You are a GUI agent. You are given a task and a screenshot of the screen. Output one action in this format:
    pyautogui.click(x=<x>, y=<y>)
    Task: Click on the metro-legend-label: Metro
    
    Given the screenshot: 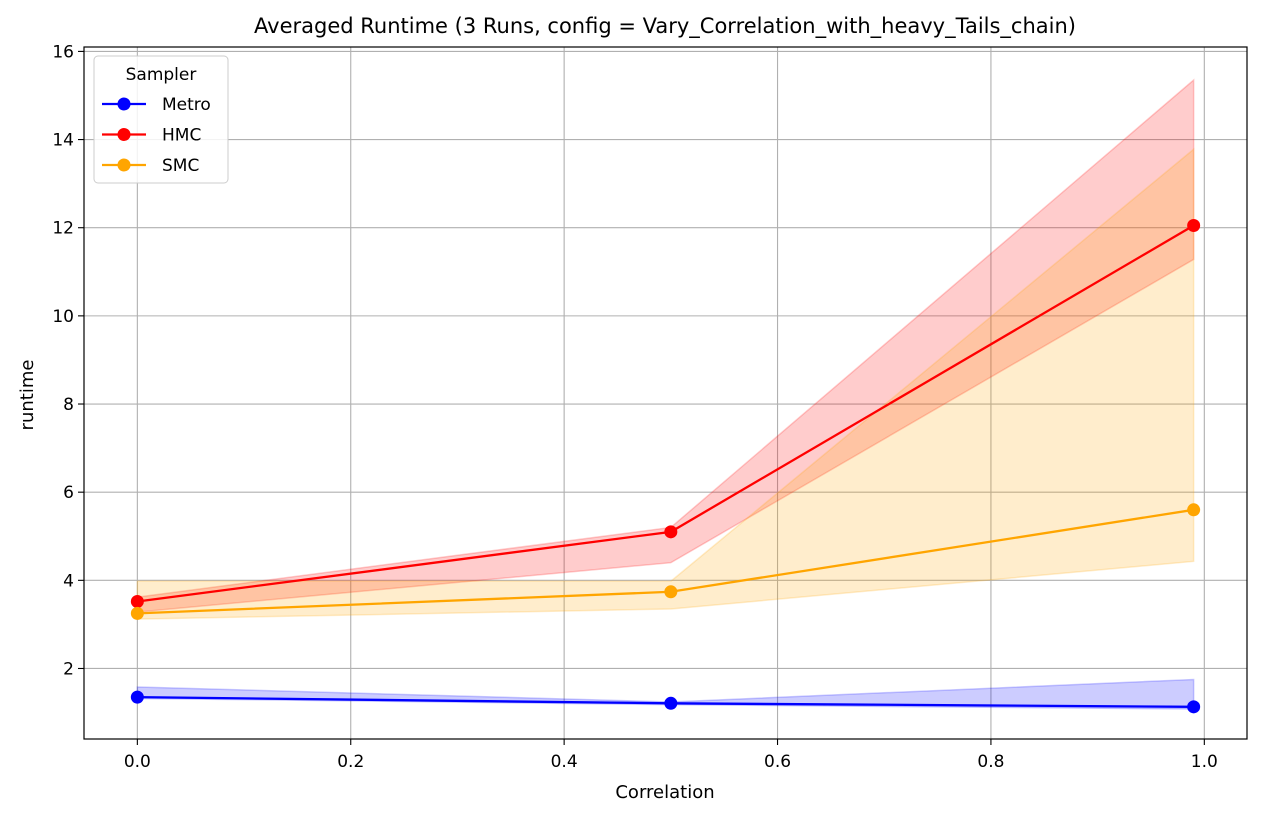 What is the action you would take?
    pyautogui.click(x=186, y=105)
    